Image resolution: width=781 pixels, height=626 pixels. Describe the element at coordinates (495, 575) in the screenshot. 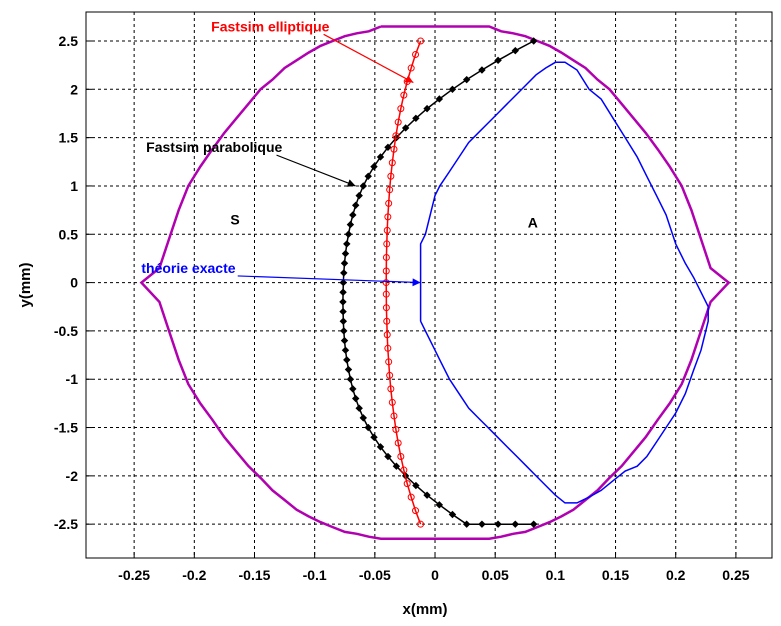

I see `x-tick-label: 0.05` at that location.